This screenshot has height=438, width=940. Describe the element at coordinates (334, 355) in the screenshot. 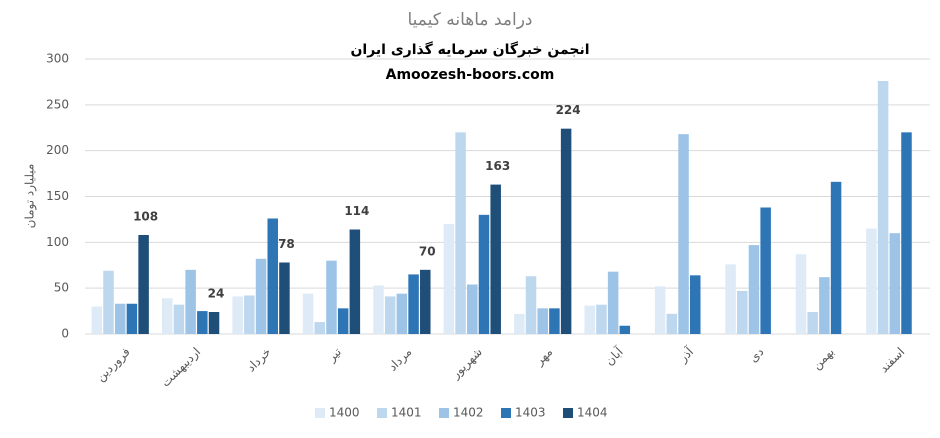

I see `x-tick-label: تیر` at that location.